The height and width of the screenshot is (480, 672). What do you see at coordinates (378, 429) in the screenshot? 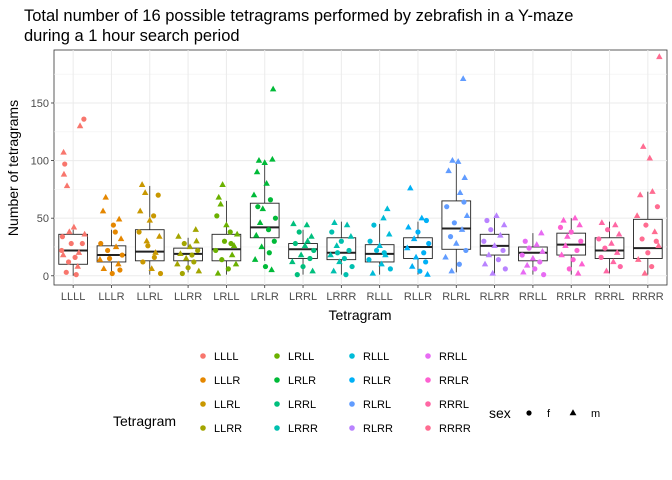
I see `legend-label-RLRR: RLRR` at bounding box center [378, 429].